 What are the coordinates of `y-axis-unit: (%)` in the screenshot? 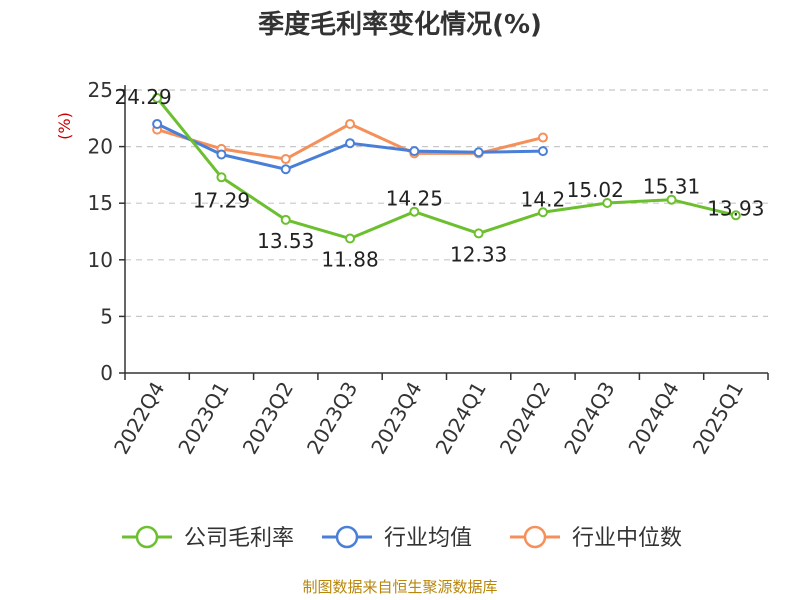 It's located at (64, 126).